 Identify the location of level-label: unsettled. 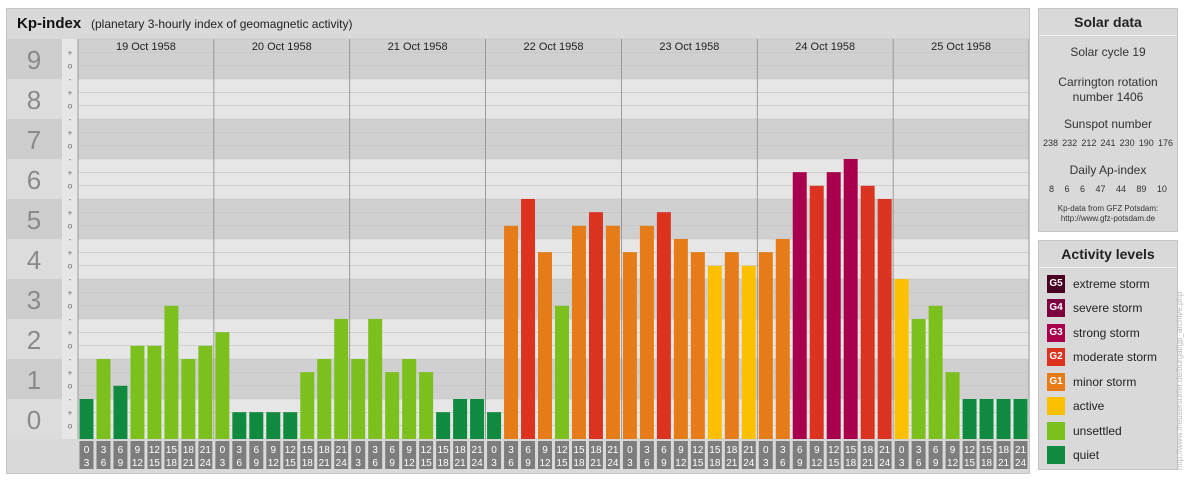
(1097, 431).